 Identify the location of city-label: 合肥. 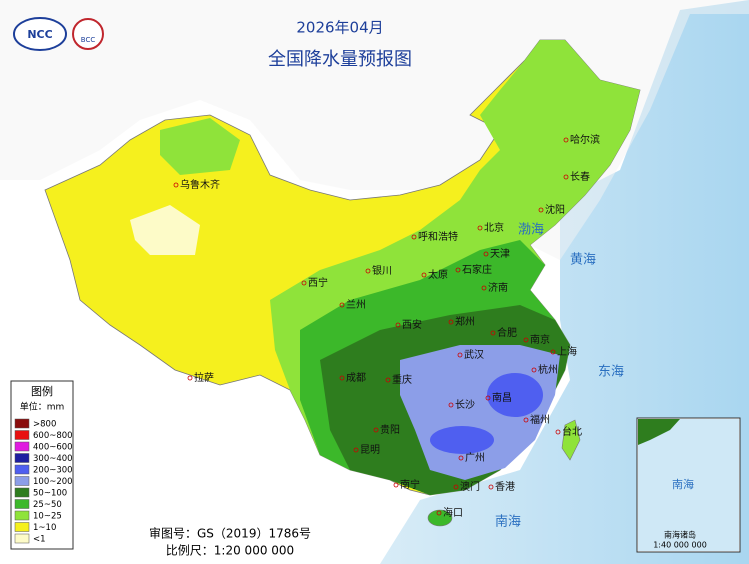
(507, 332).